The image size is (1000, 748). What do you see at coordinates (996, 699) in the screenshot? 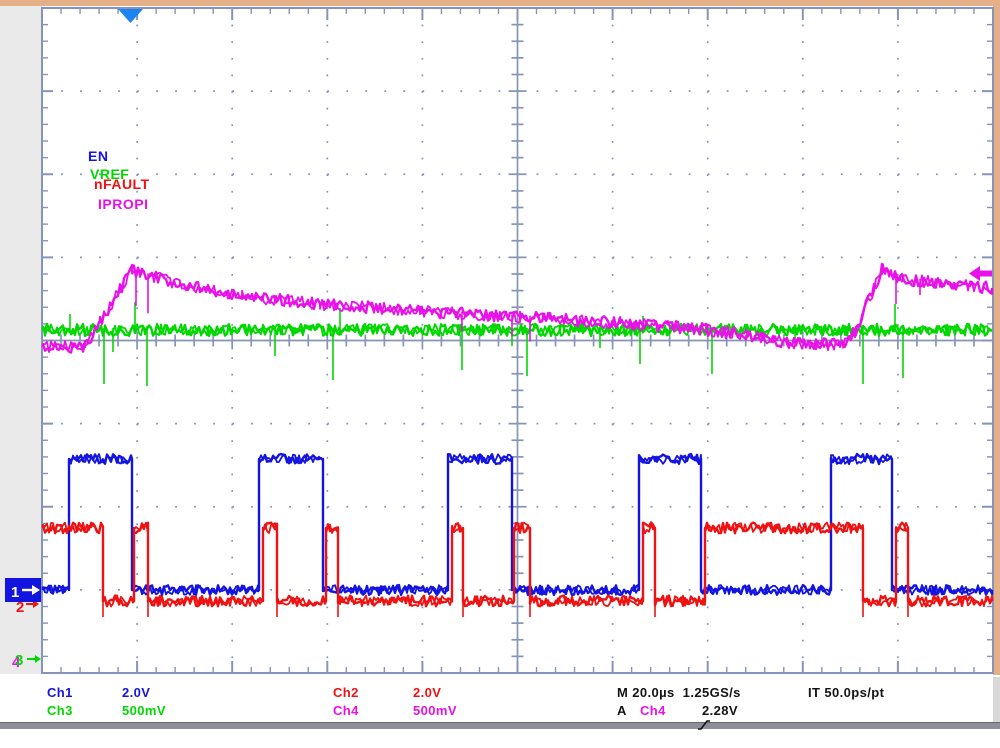
I see `status-bar-right-margin` at bounding box center [996, 699].